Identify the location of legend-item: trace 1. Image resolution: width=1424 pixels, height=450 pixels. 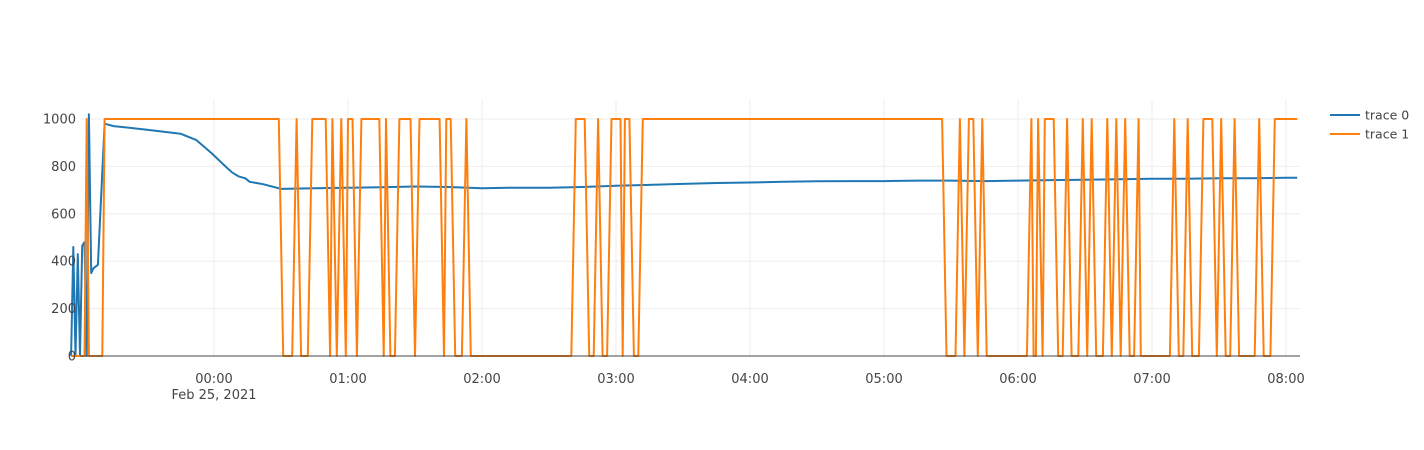
(1369, 134).